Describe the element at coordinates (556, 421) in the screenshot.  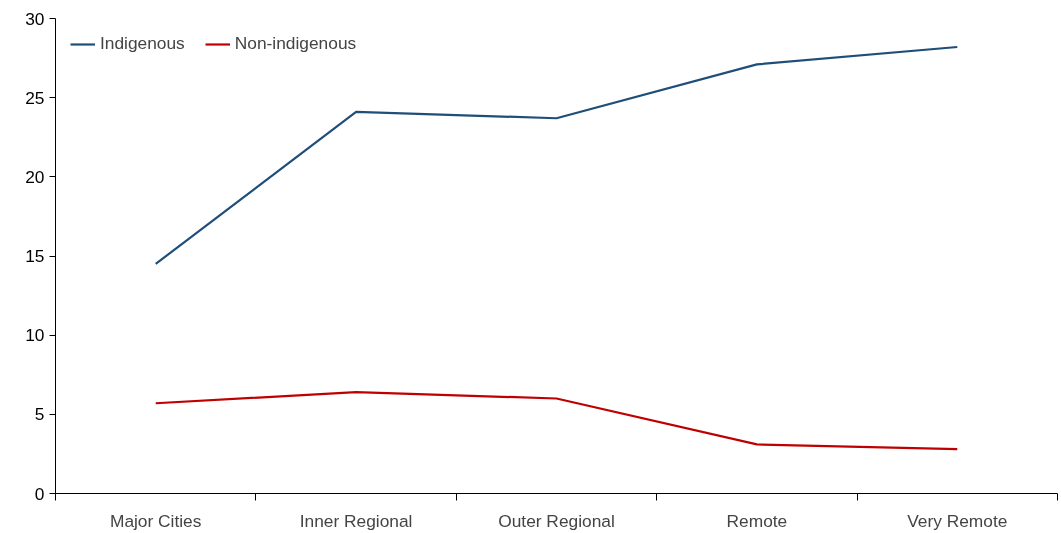
I see `line-series` at that location.